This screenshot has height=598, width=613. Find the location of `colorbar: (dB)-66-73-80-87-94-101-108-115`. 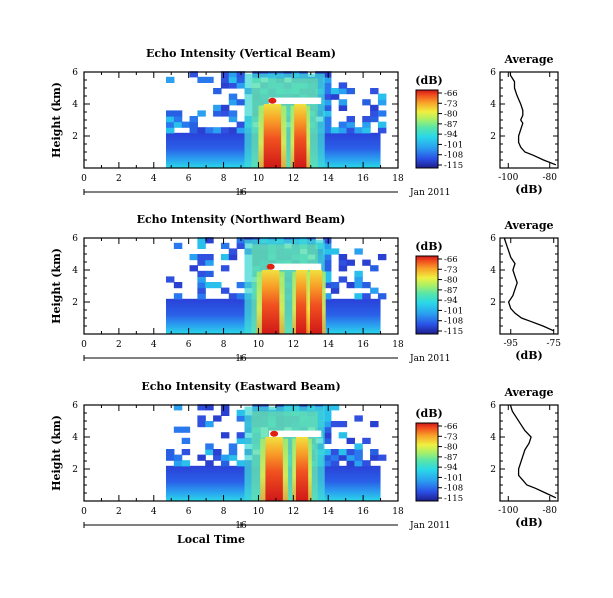

colorbar: (dB)-66-73-80-87-94-101-108-115 is located at coordinates (439, 455).